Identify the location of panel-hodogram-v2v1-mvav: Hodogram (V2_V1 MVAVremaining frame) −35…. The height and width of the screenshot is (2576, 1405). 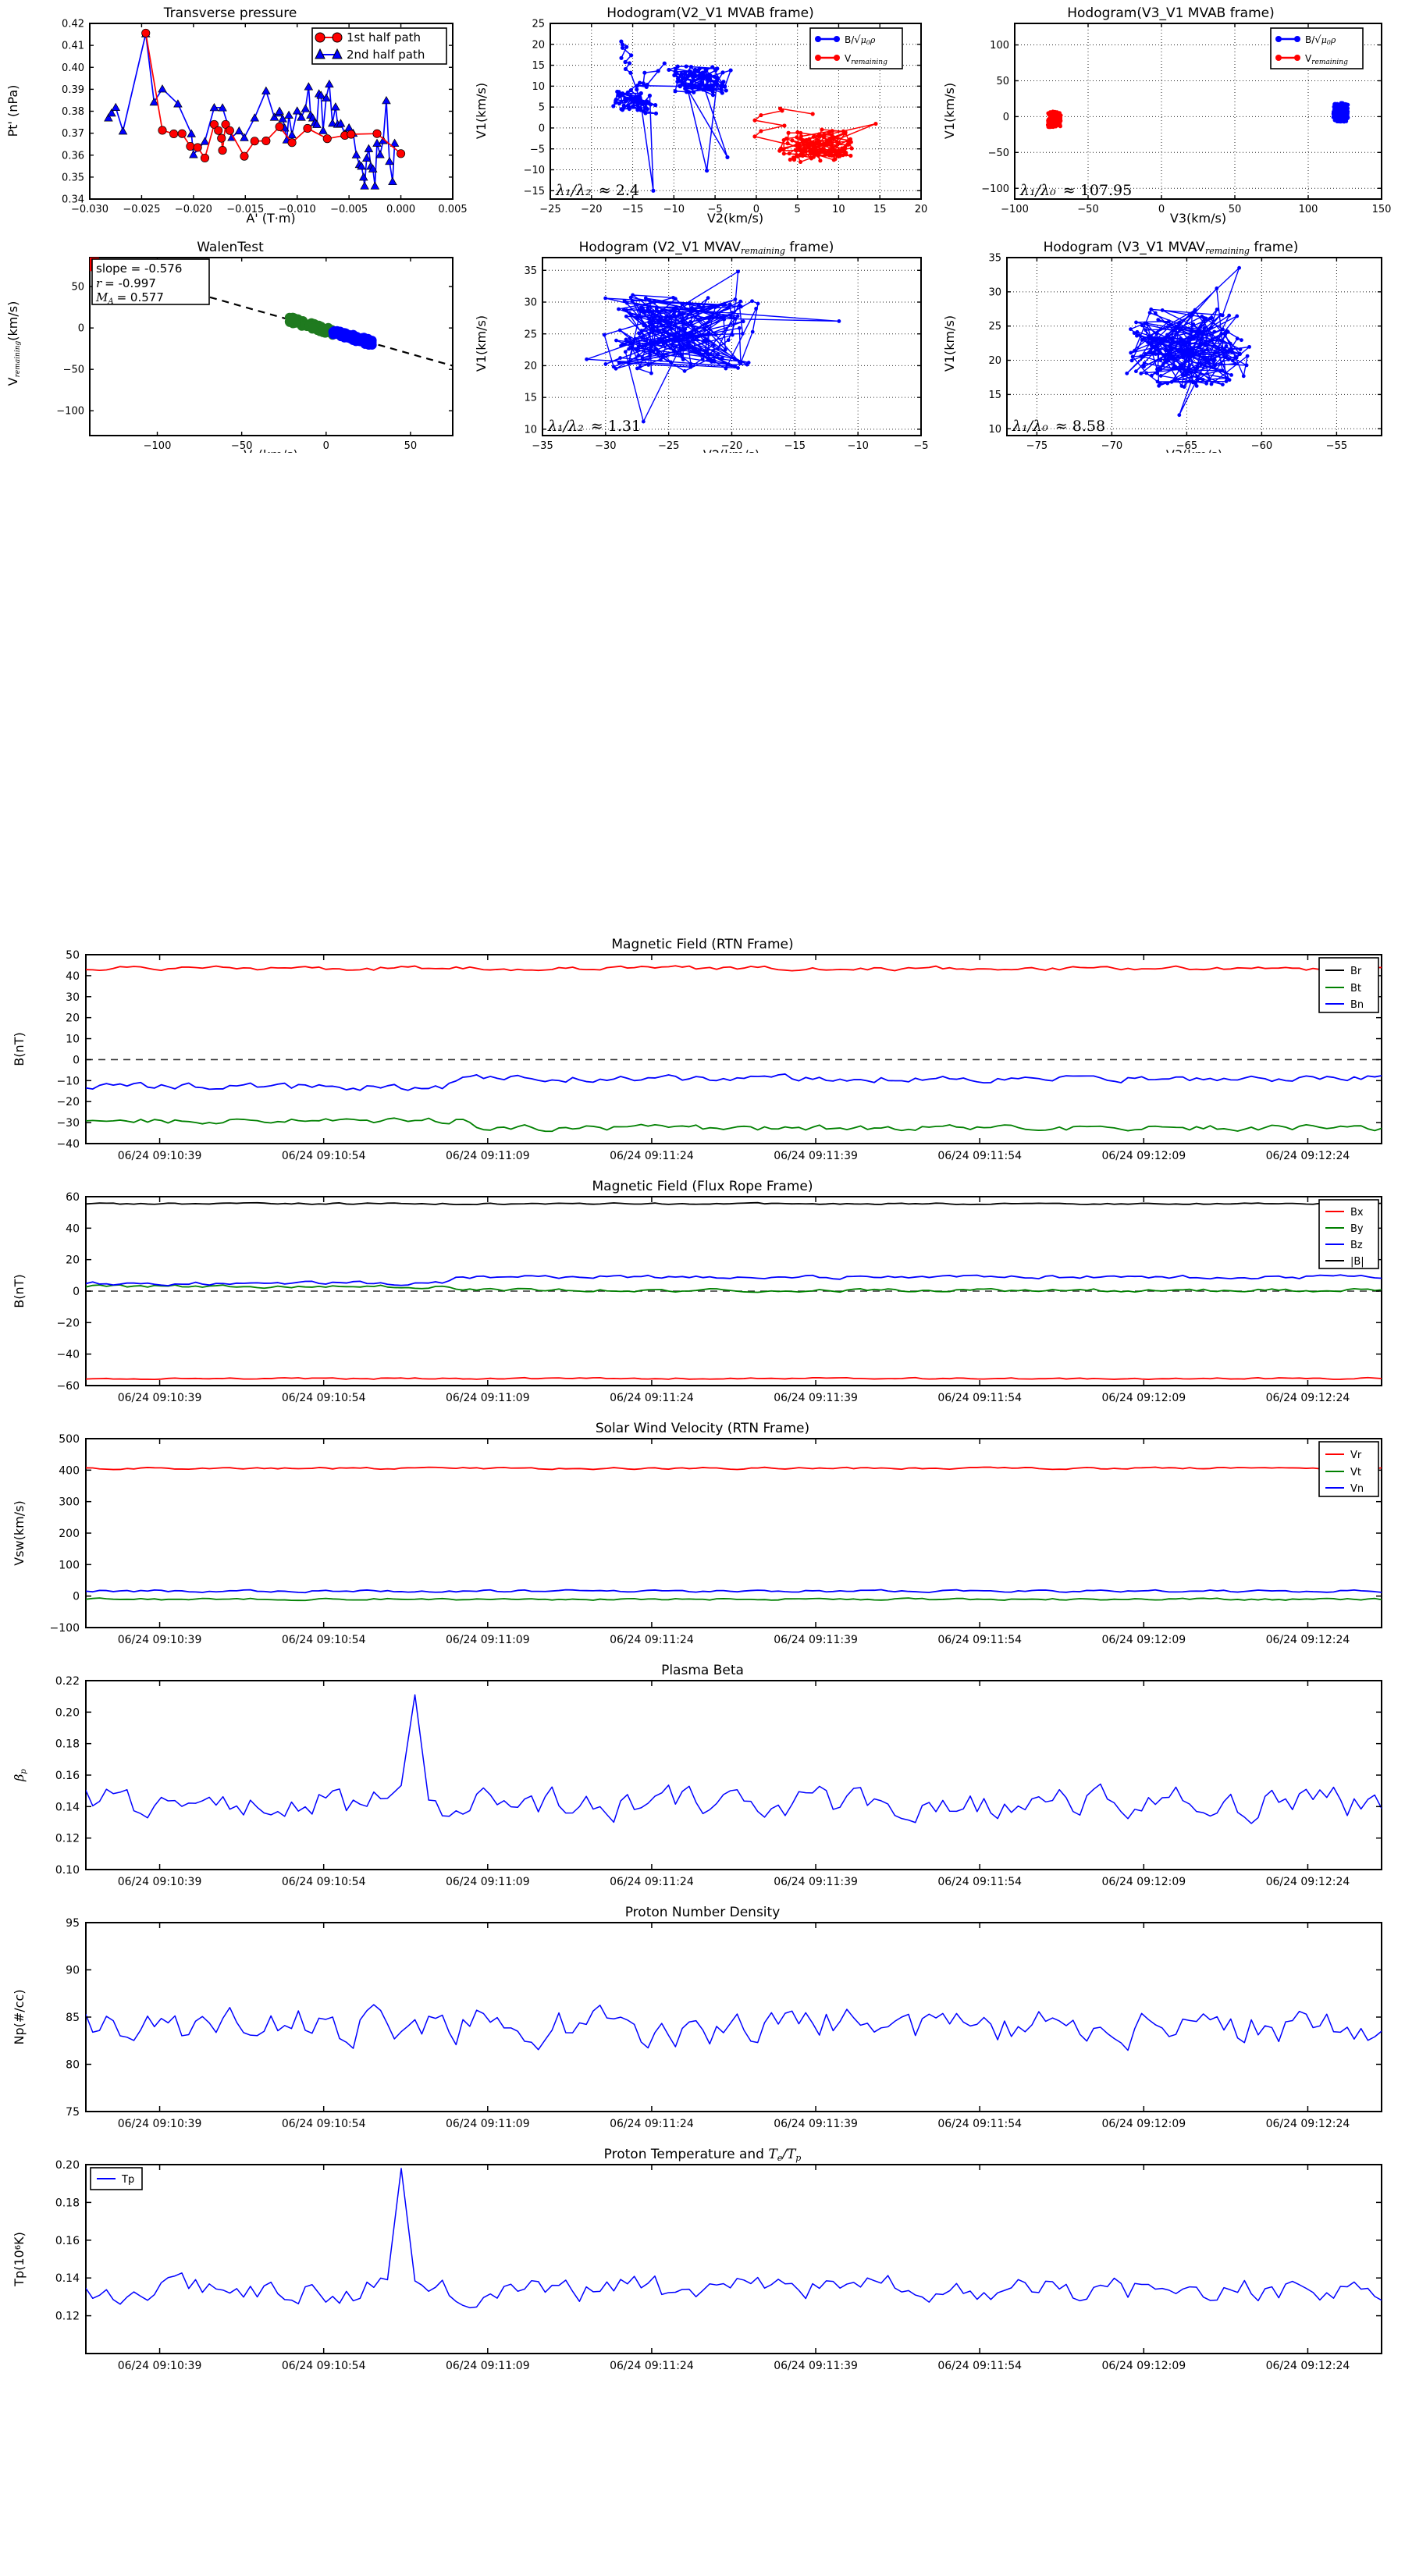
(703, 339).